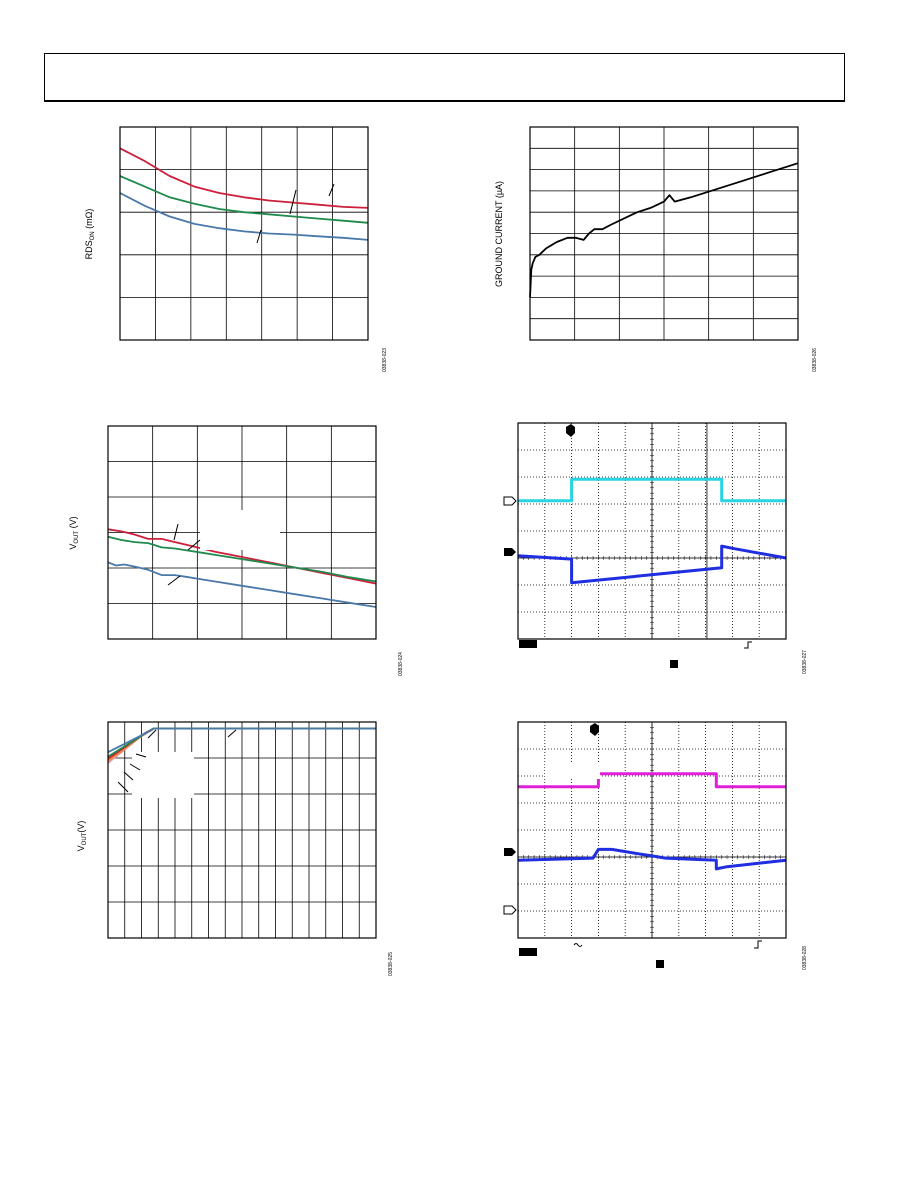  What do you see at coordinates (391, 964) in the screenshot?
I see `figure-id: 03838-025` at bounding box center [391, 964].